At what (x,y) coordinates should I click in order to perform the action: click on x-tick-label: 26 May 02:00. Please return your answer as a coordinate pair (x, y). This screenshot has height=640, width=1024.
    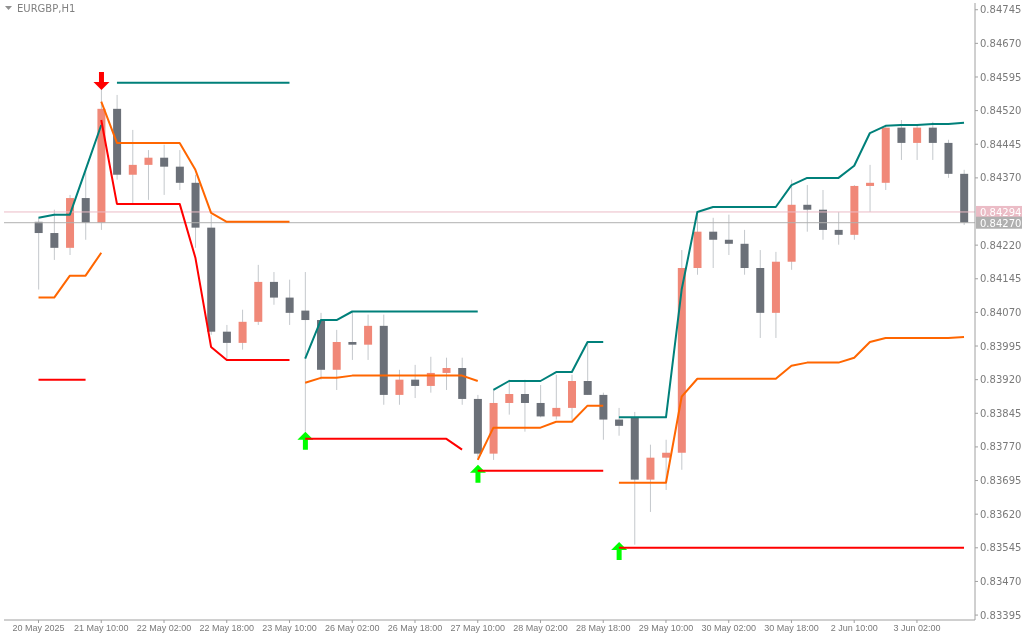
    Looking at the image, I should click on (352, 628).